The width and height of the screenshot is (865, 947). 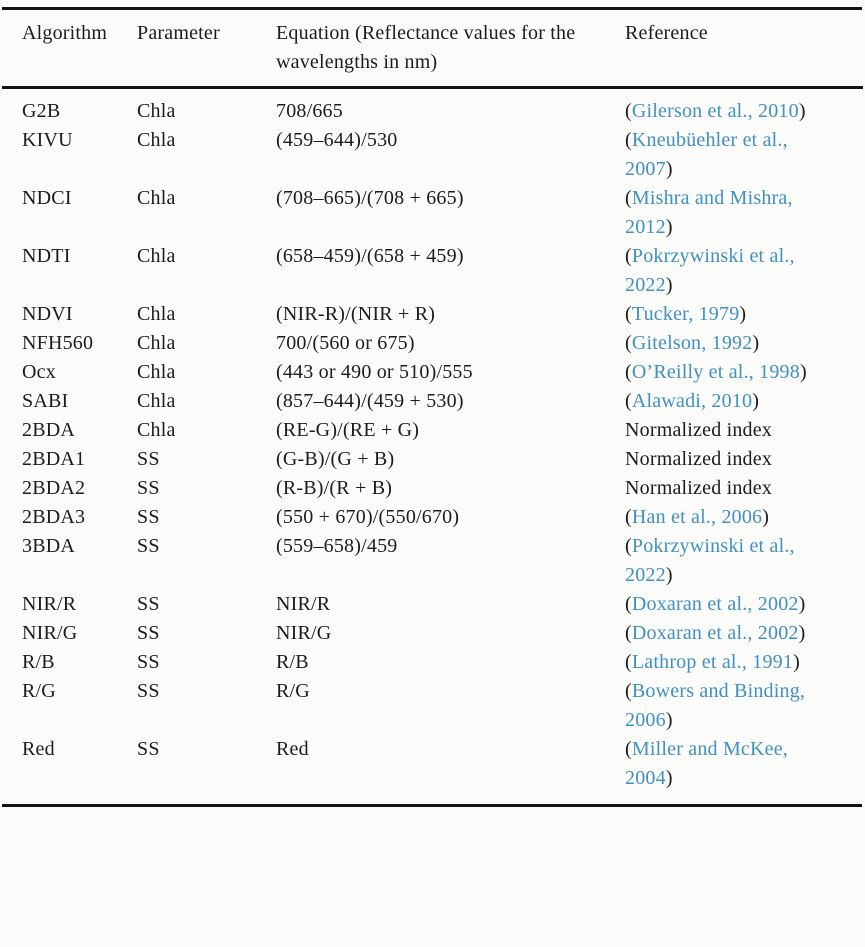 I want to click on reference-cell: (Mishra and Mishra, 2012), so click(x=744, y=213).